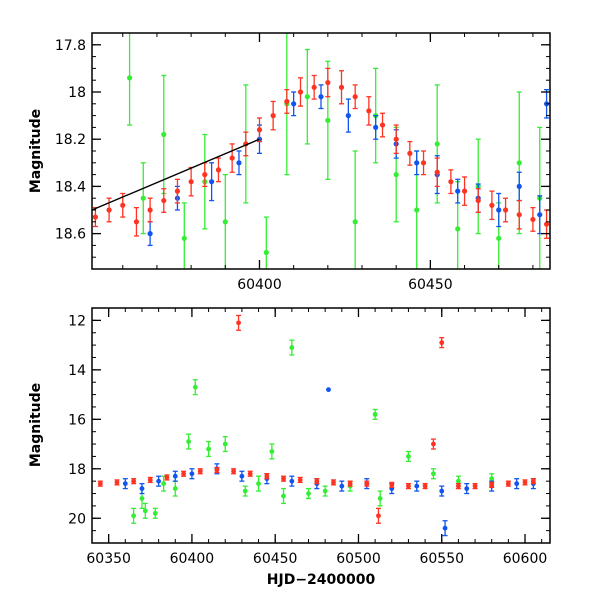  I want to click on trend-line, so click(176, 174).